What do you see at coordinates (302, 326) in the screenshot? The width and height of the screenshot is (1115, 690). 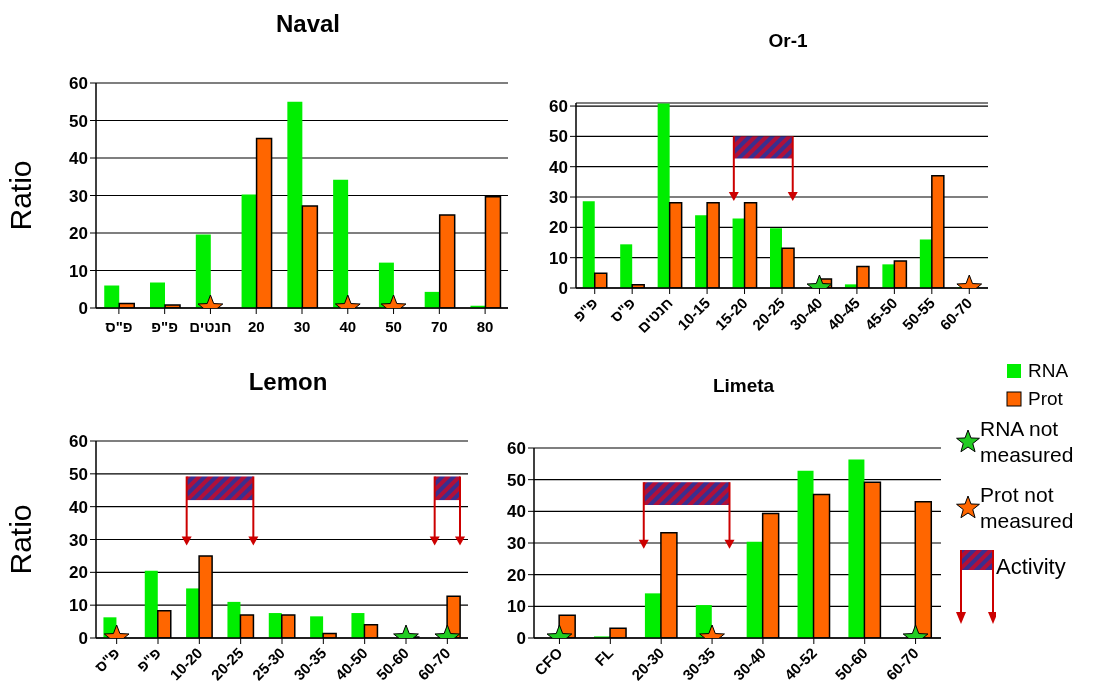 I see `x-tick-label: 30` at bounding box center [302, 326].